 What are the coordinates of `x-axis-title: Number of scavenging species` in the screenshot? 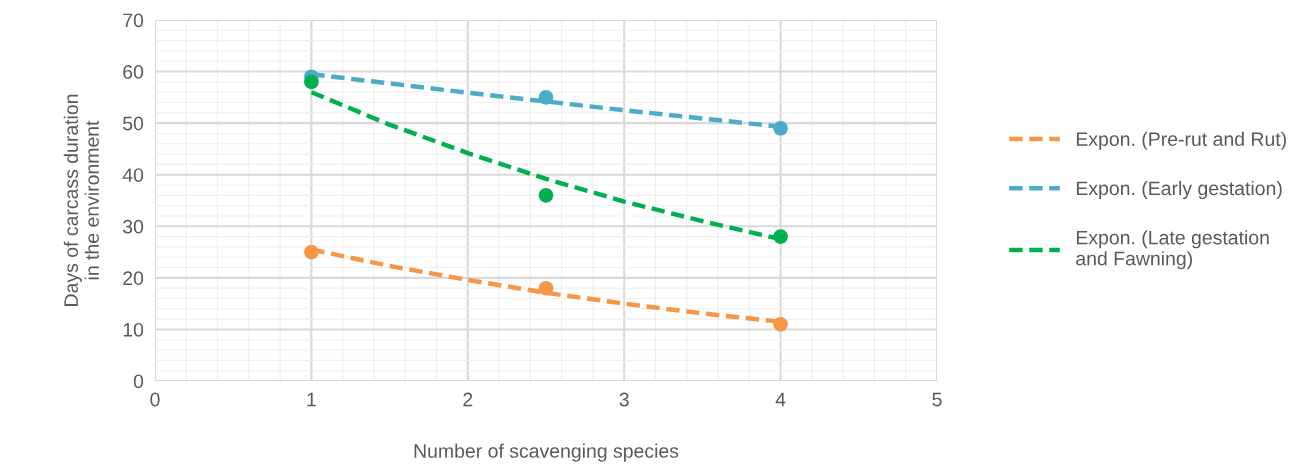 It's located at (546, 452).